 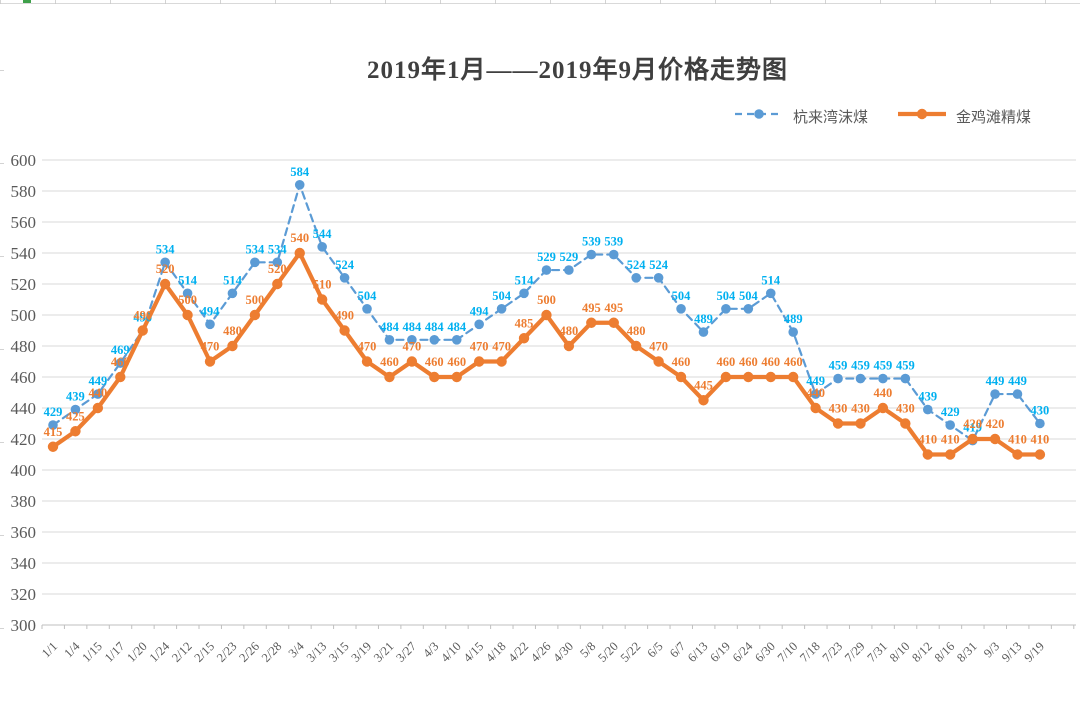 What do you see at coordinates (833, 652) in the screenshot?
I see `x-axis-tick-label: 7/23` at bounding box center [833, 652].